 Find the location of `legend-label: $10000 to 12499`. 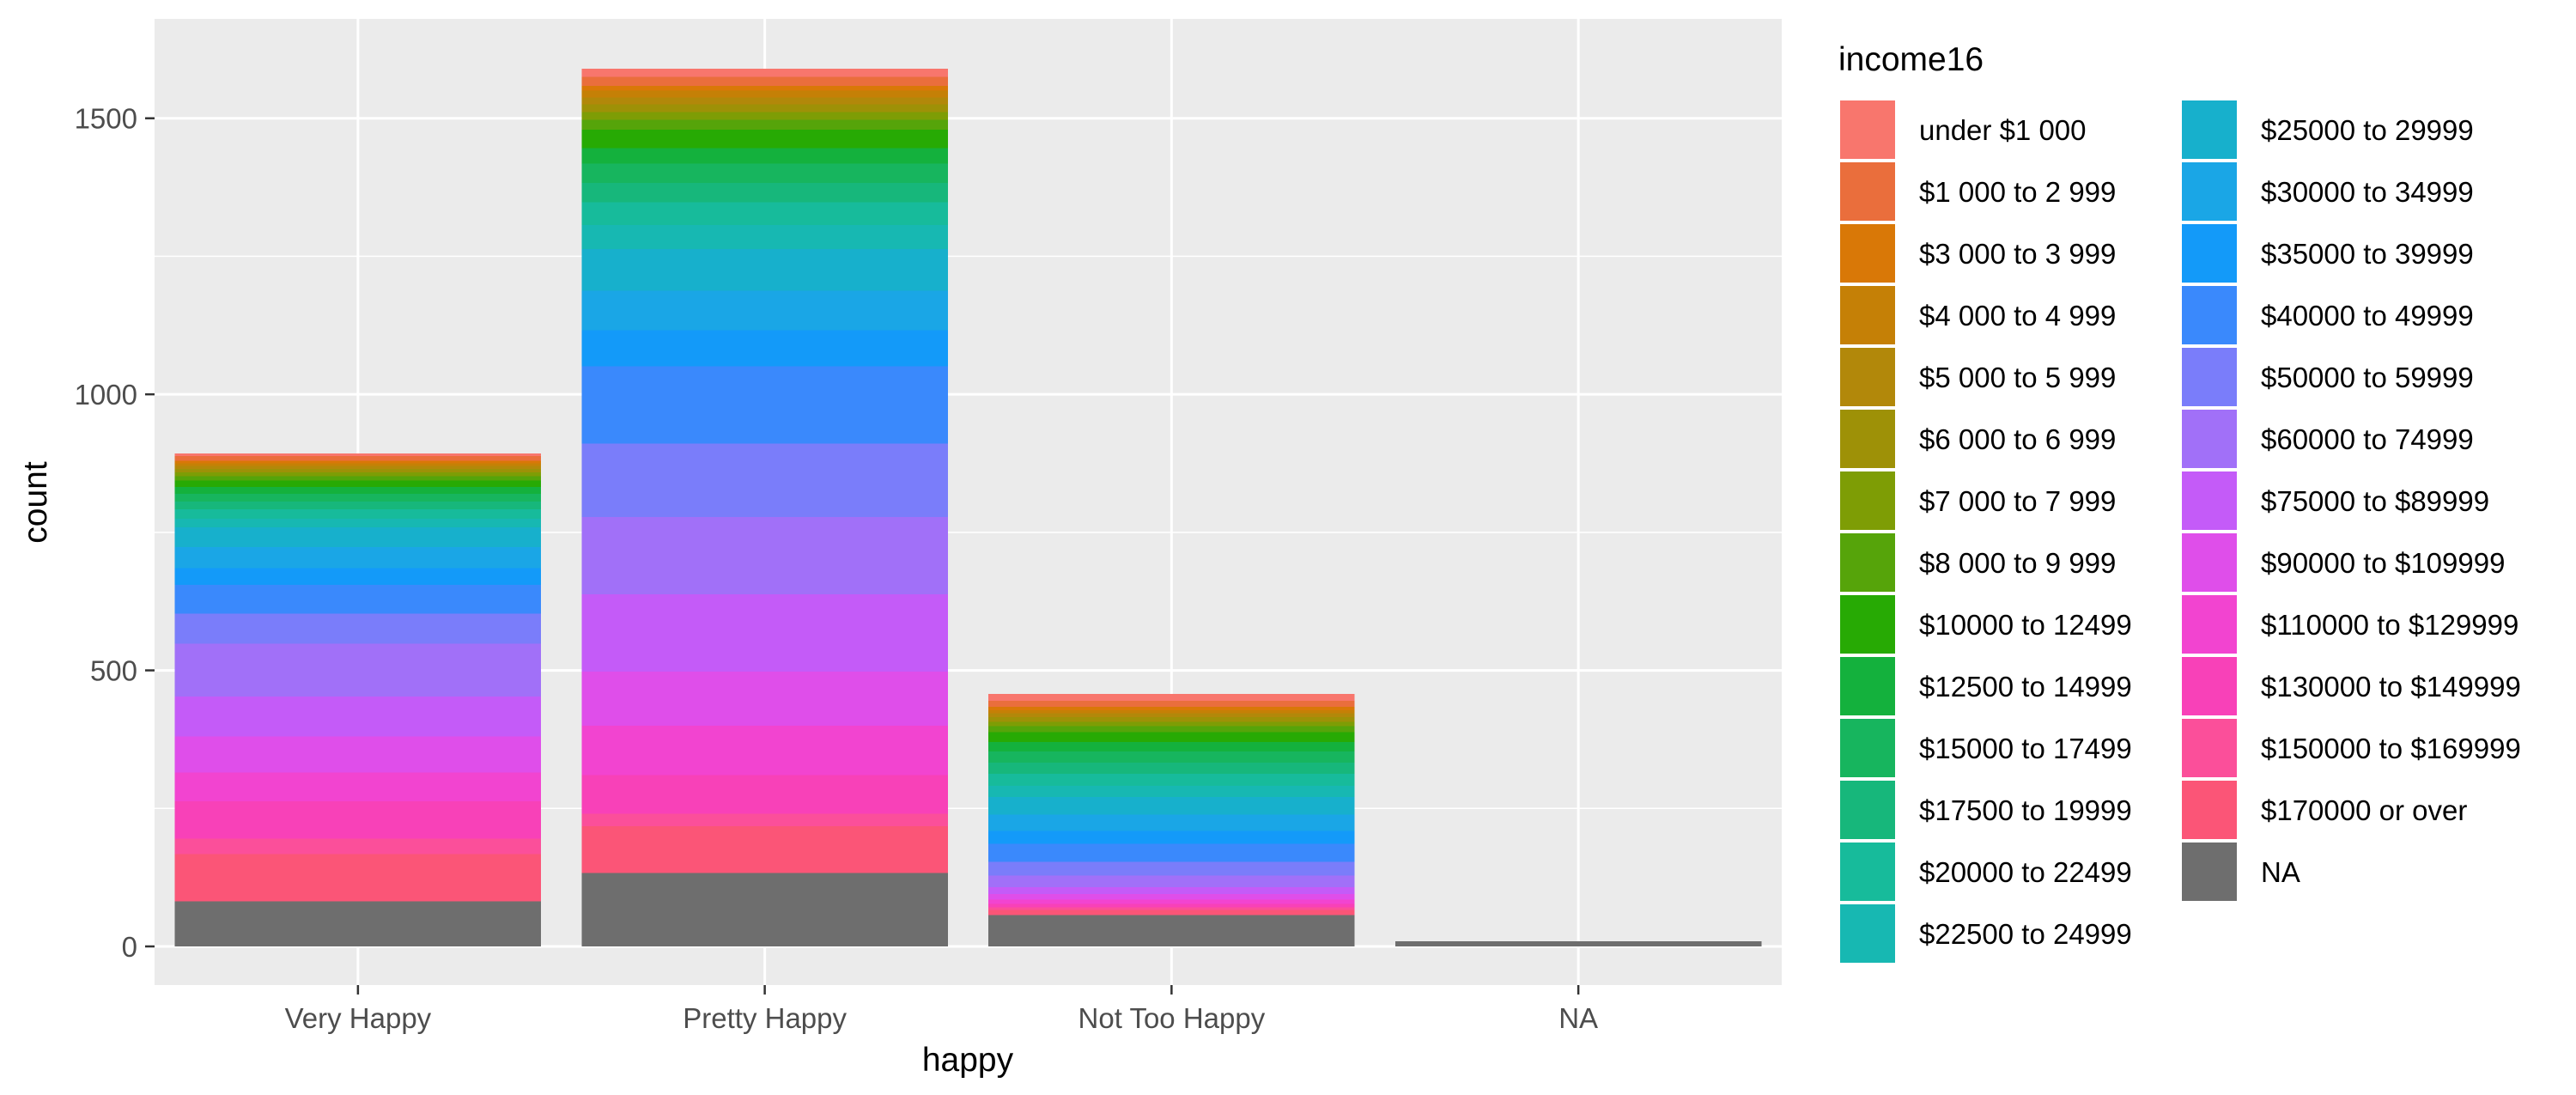

legend-label: $10000 to 12499 is located at coordinates (2026, 625).